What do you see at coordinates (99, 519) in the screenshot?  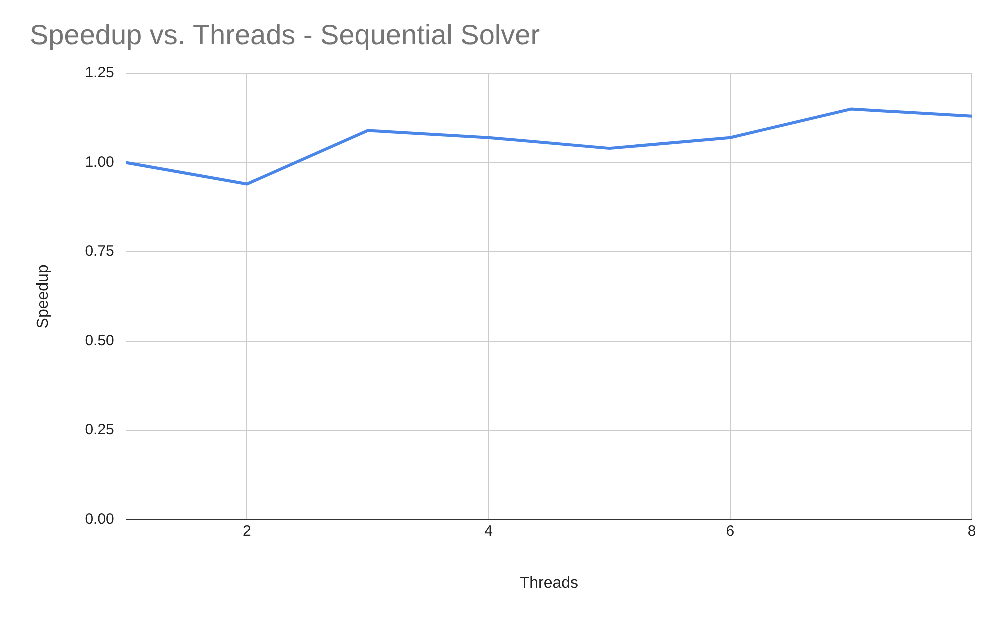 I see `y-tick-label: 0.00` at bounding box center [99, 519].